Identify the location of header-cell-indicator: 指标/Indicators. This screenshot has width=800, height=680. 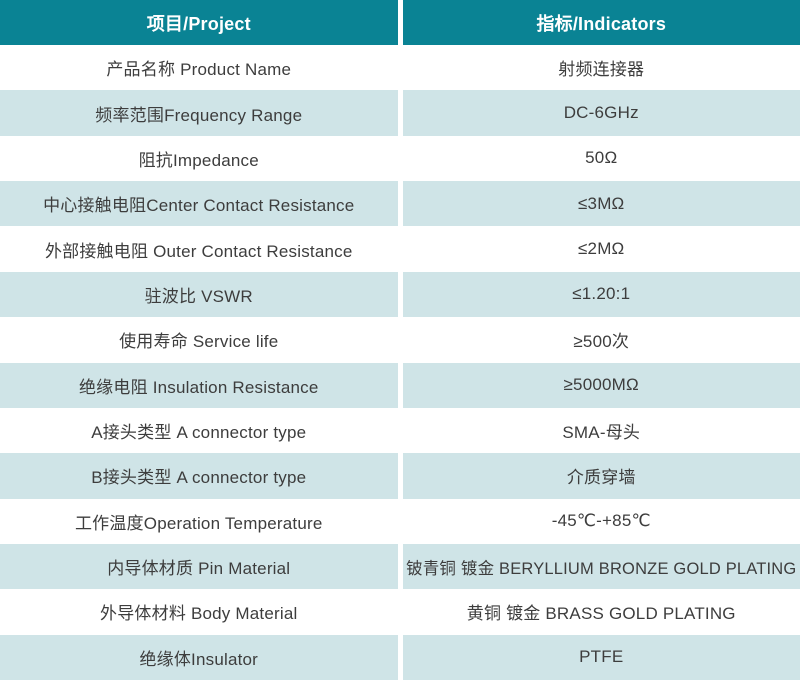
(601, 22).